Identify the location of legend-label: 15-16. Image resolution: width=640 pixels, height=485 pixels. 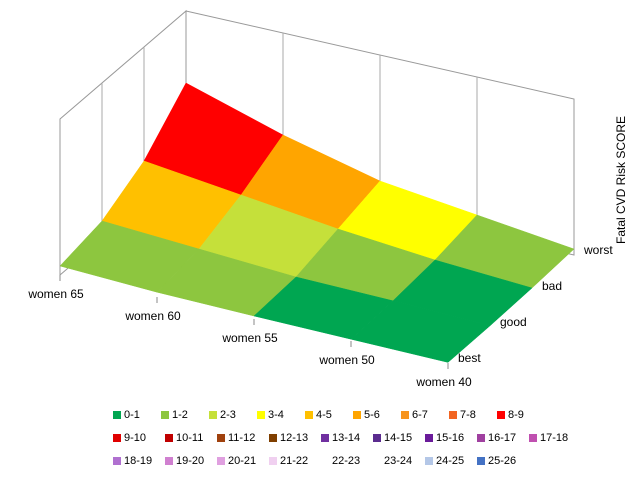
(450, 438).